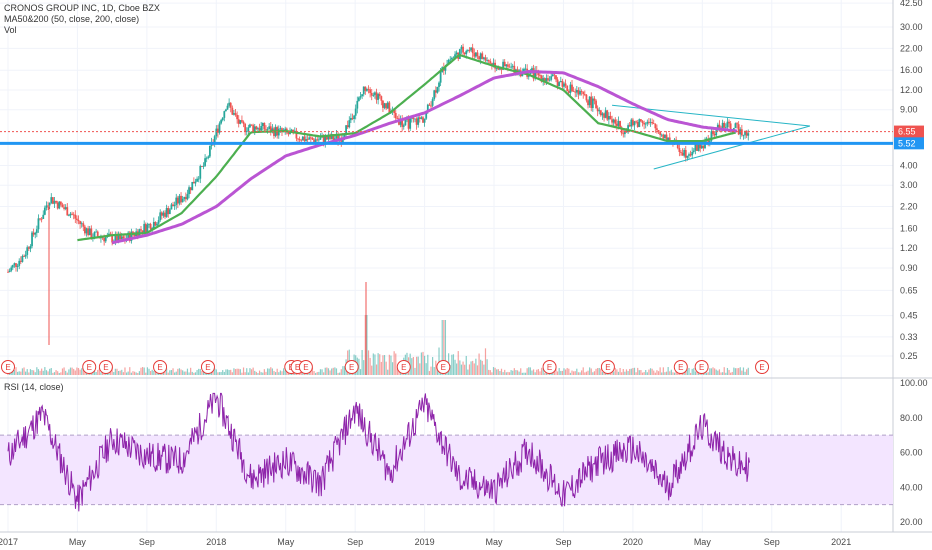  I want to click on time-tick-label: 2018, so click(216, 542).